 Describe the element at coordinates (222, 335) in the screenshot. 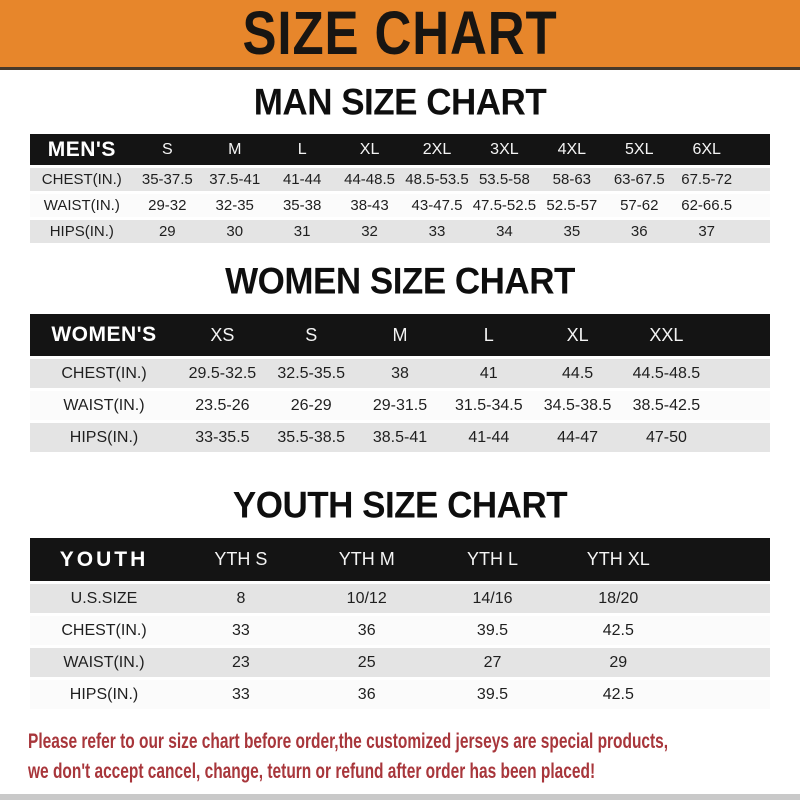

I see `size-column-header: XS` at that location.